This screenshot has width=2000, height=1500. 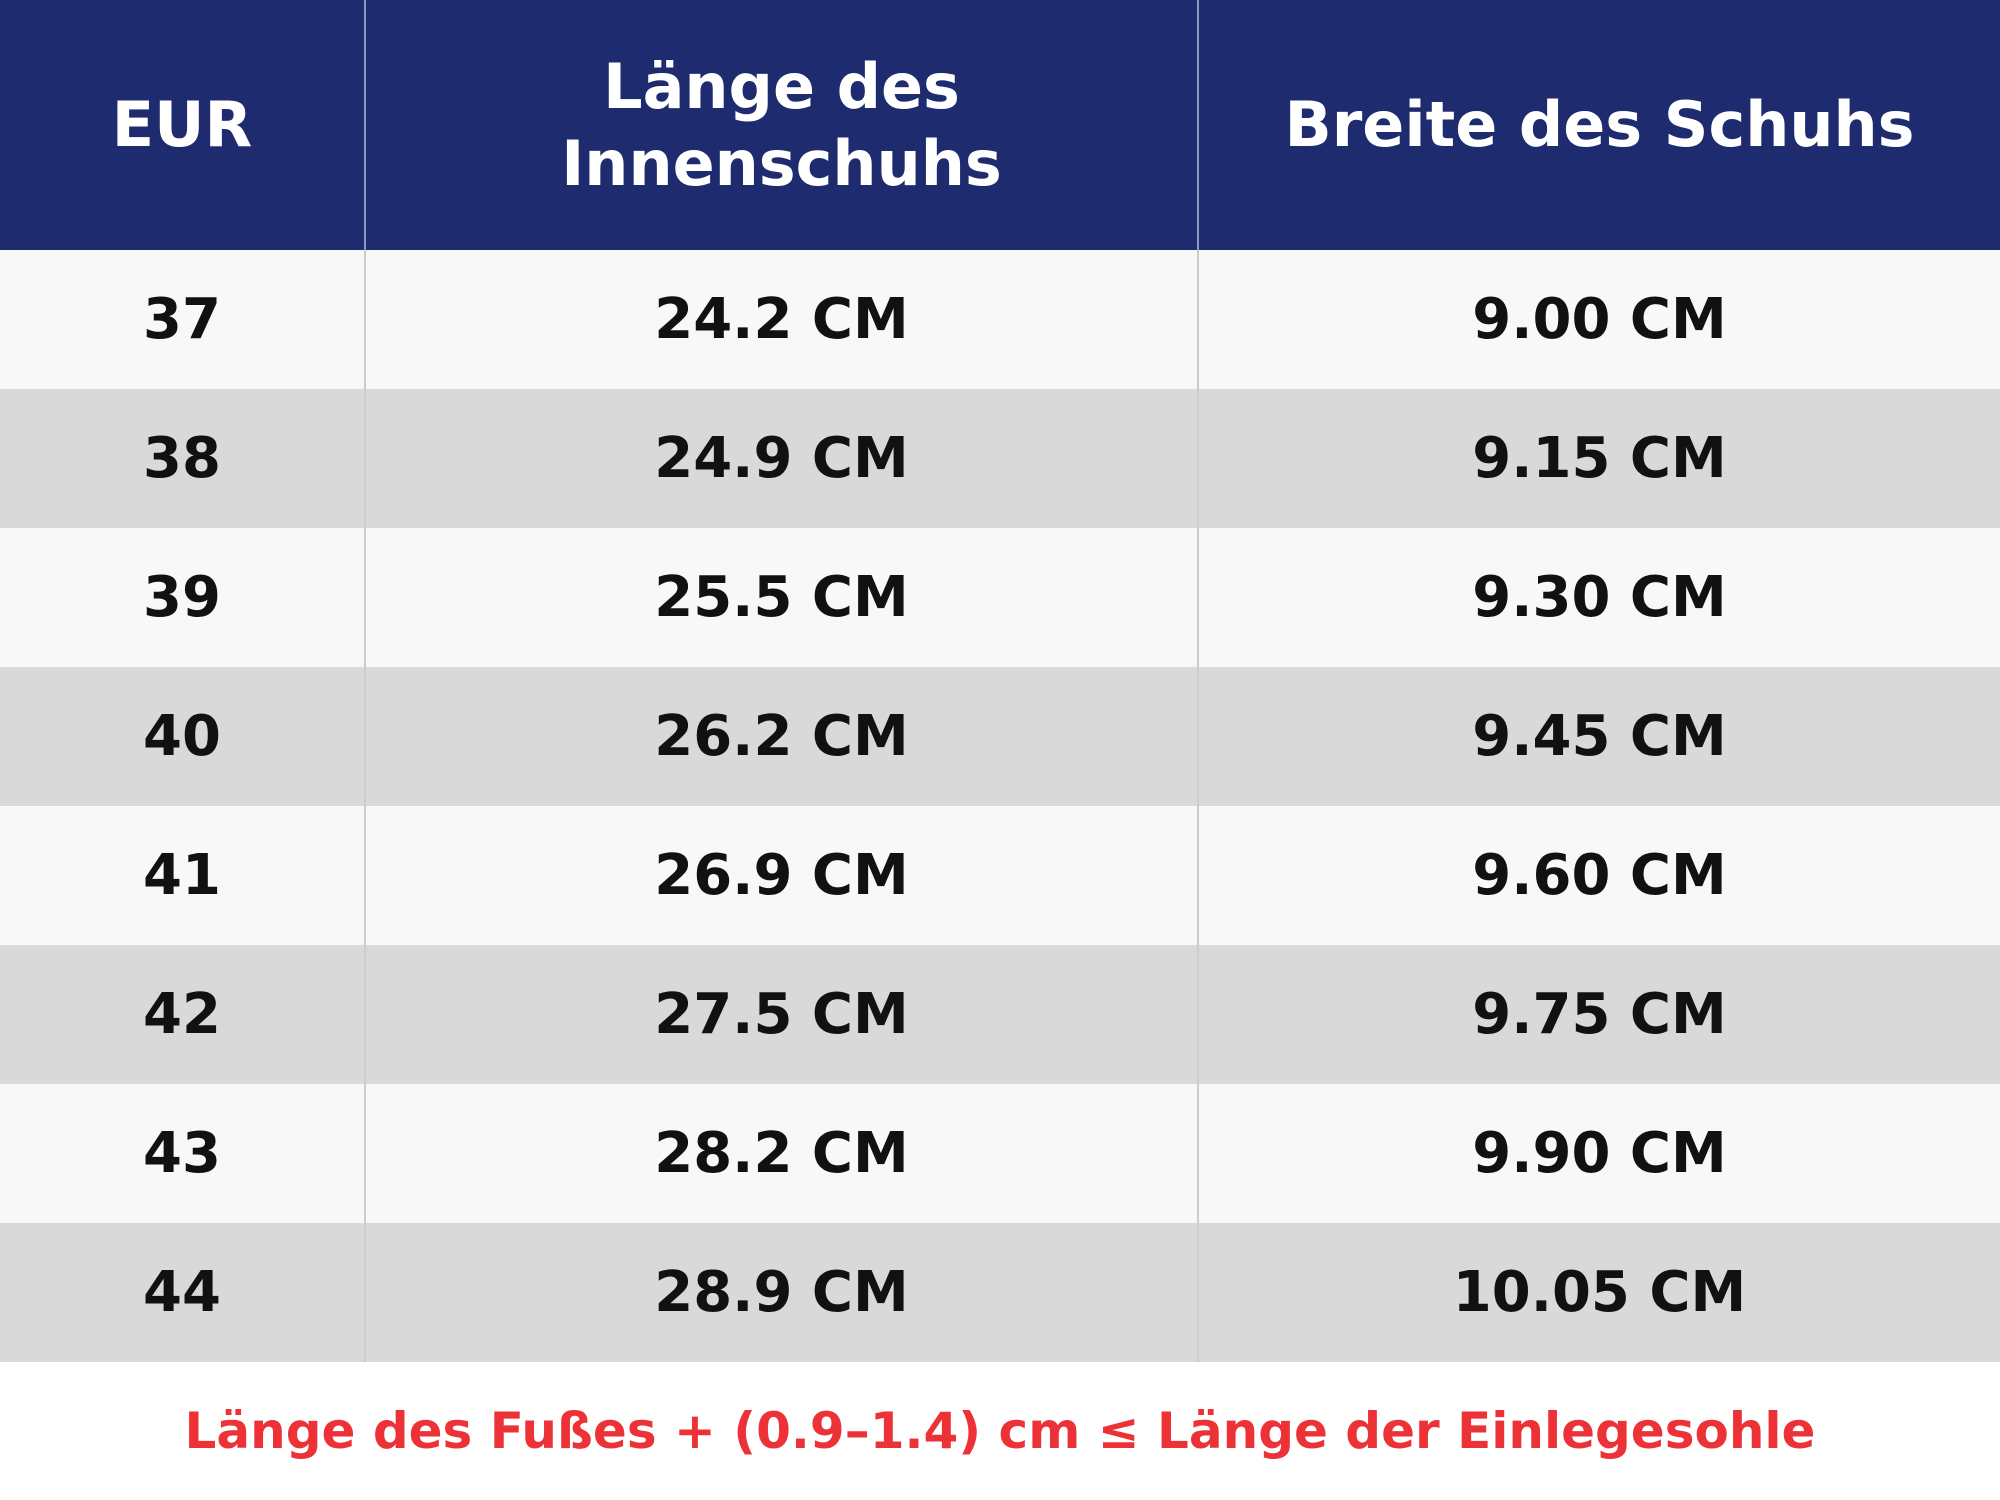 What do you see at coordinates (782, 458) in the screenshot?
I see `table-cell: 24.9 CM` at bounding box center [782, 458].